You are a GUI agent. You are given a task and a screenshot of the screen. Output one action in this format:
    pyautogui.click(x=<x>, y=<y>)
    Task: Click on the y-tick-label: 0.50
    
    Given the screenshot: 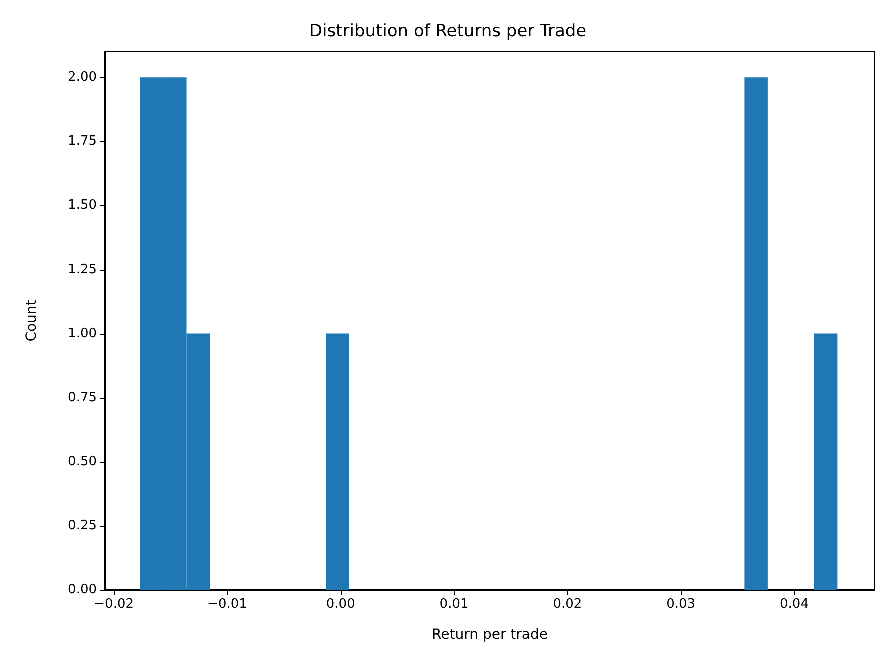 What is the action you would take?
    pyautogui.click(x=82, y=462)
    